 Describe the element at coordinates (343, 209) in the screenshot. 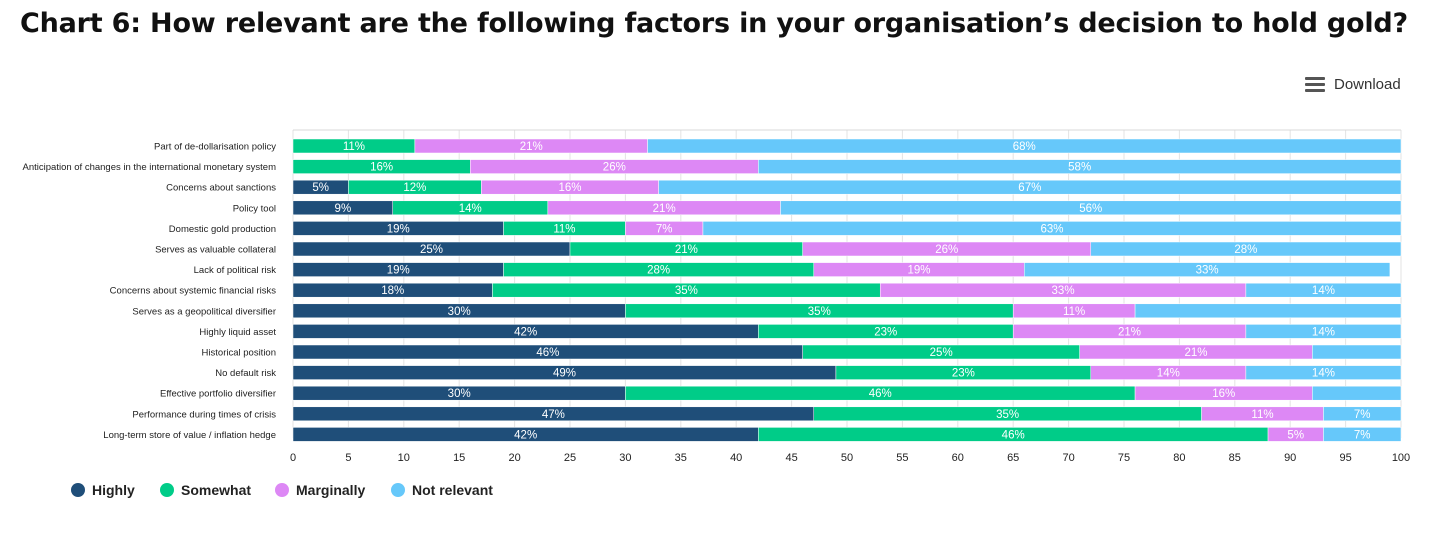

I see `data-label: 9%` at that location.